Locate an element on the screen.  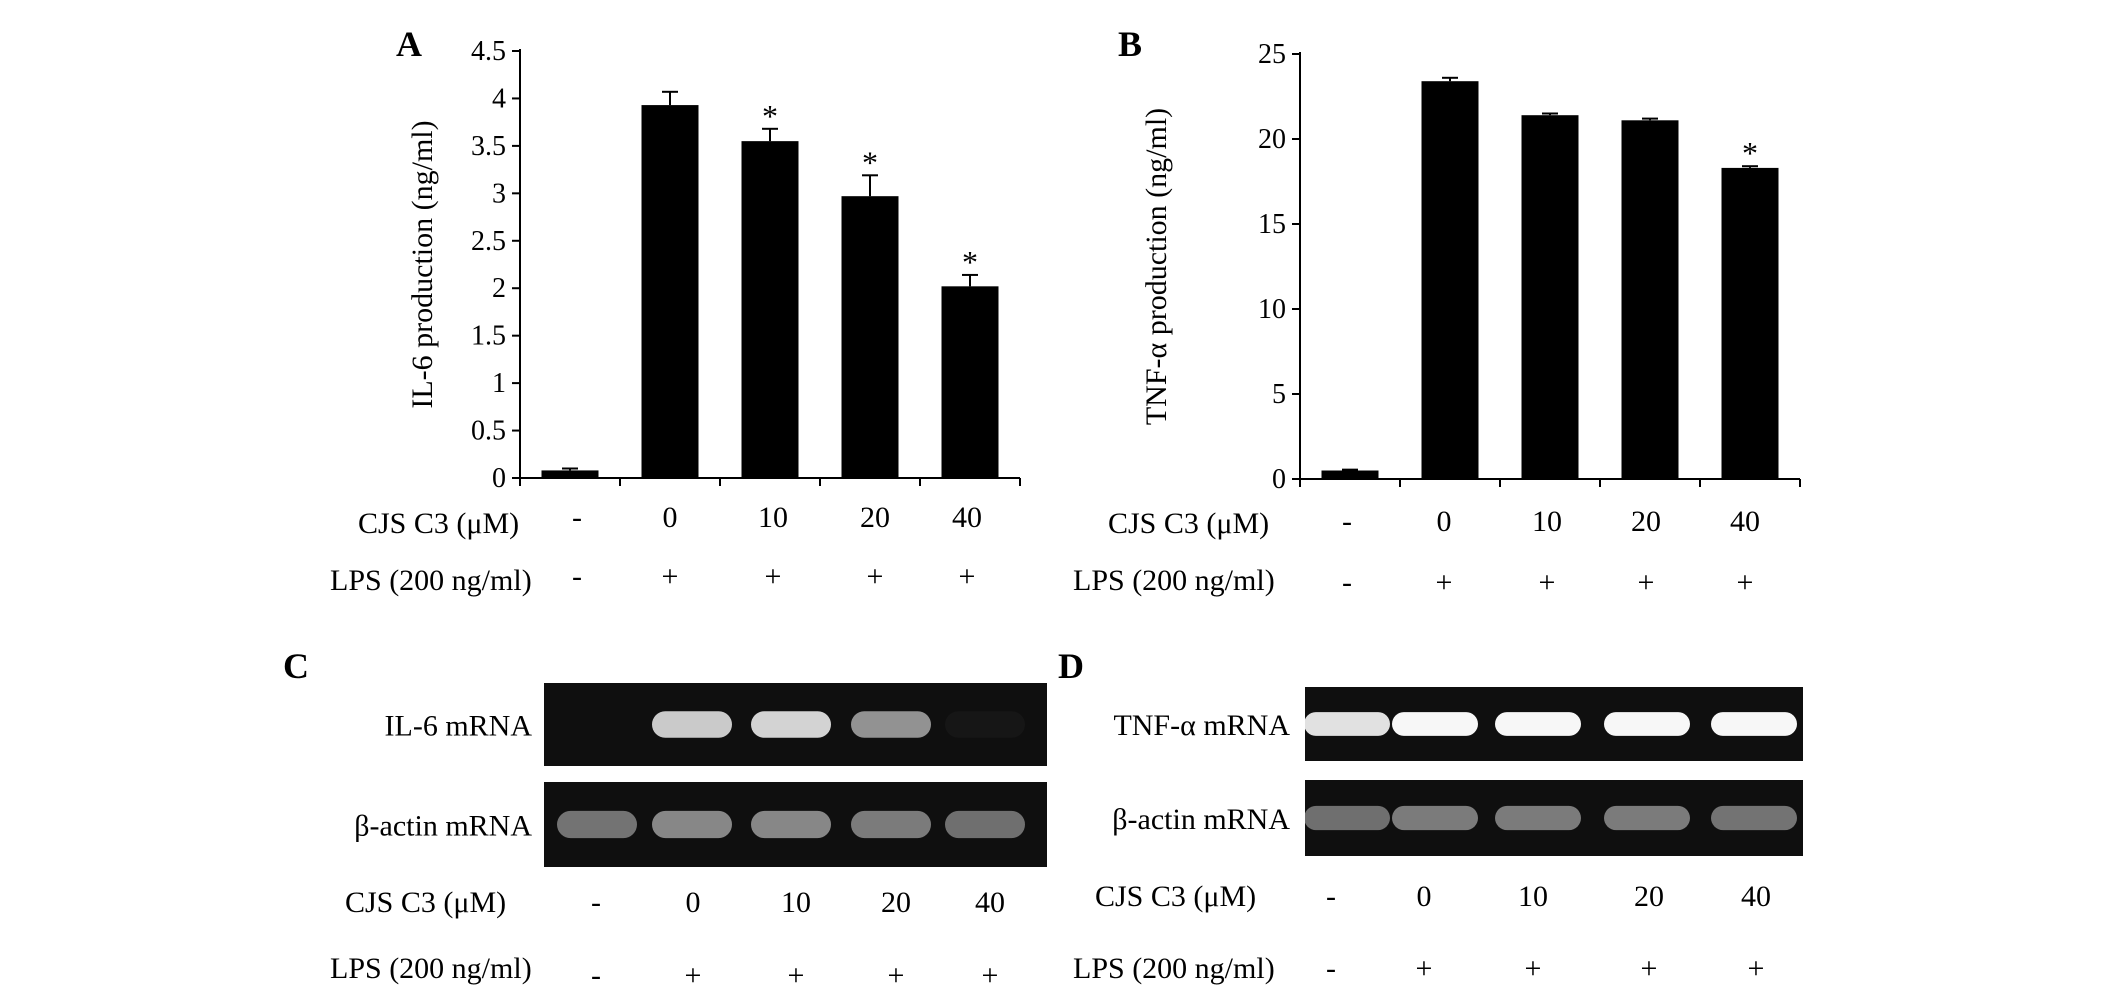
y-tick-label: 5 is located at coordinates (1279, 394).